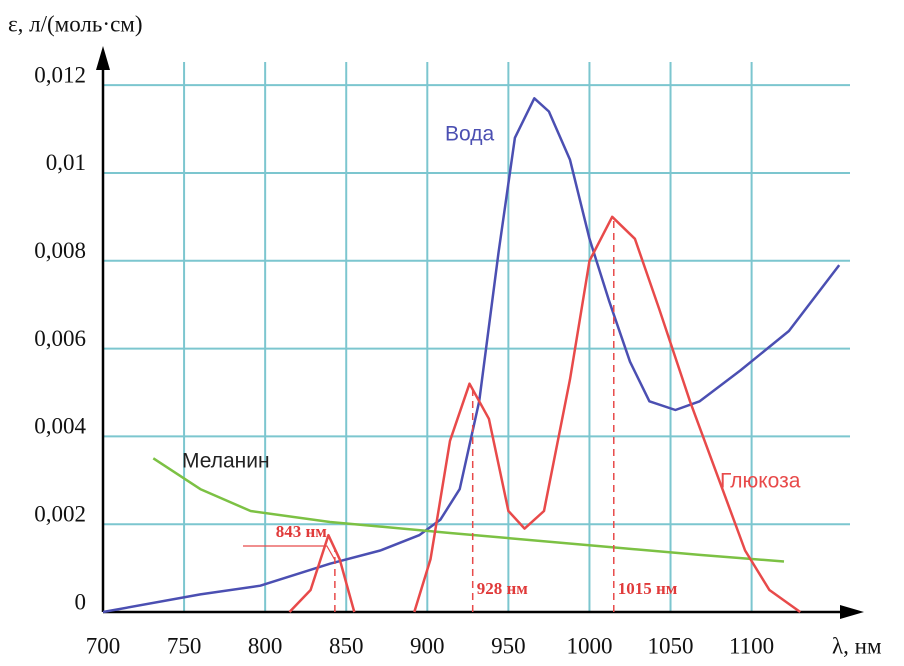 The width and height of the screenshot is (904, 666). Describe the element at coordinates (469, 134) in the screenshot. I see `series-label: Вода` at that location.